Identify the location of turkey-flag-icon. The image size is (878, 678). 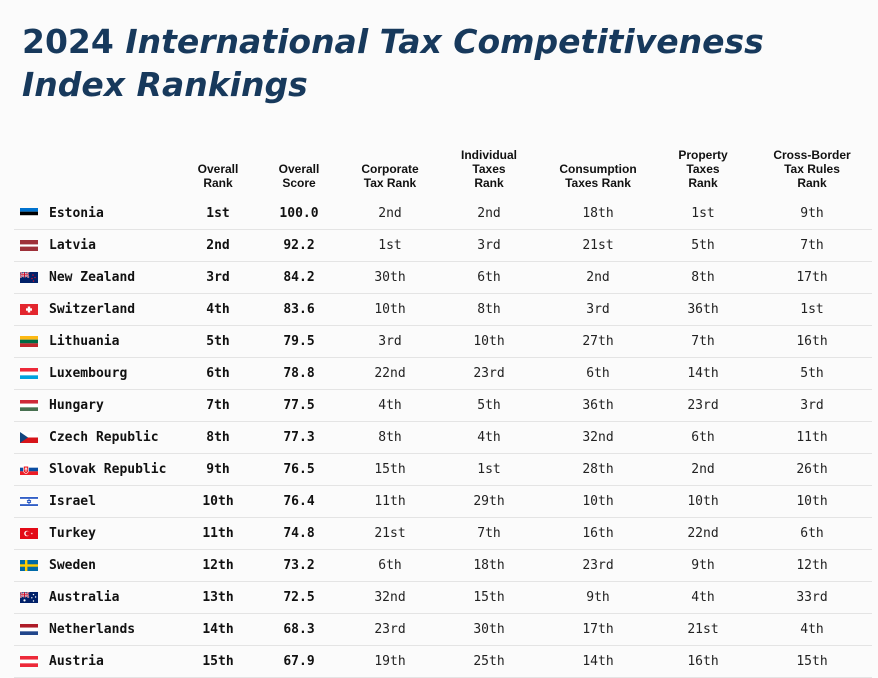
(29, 533).